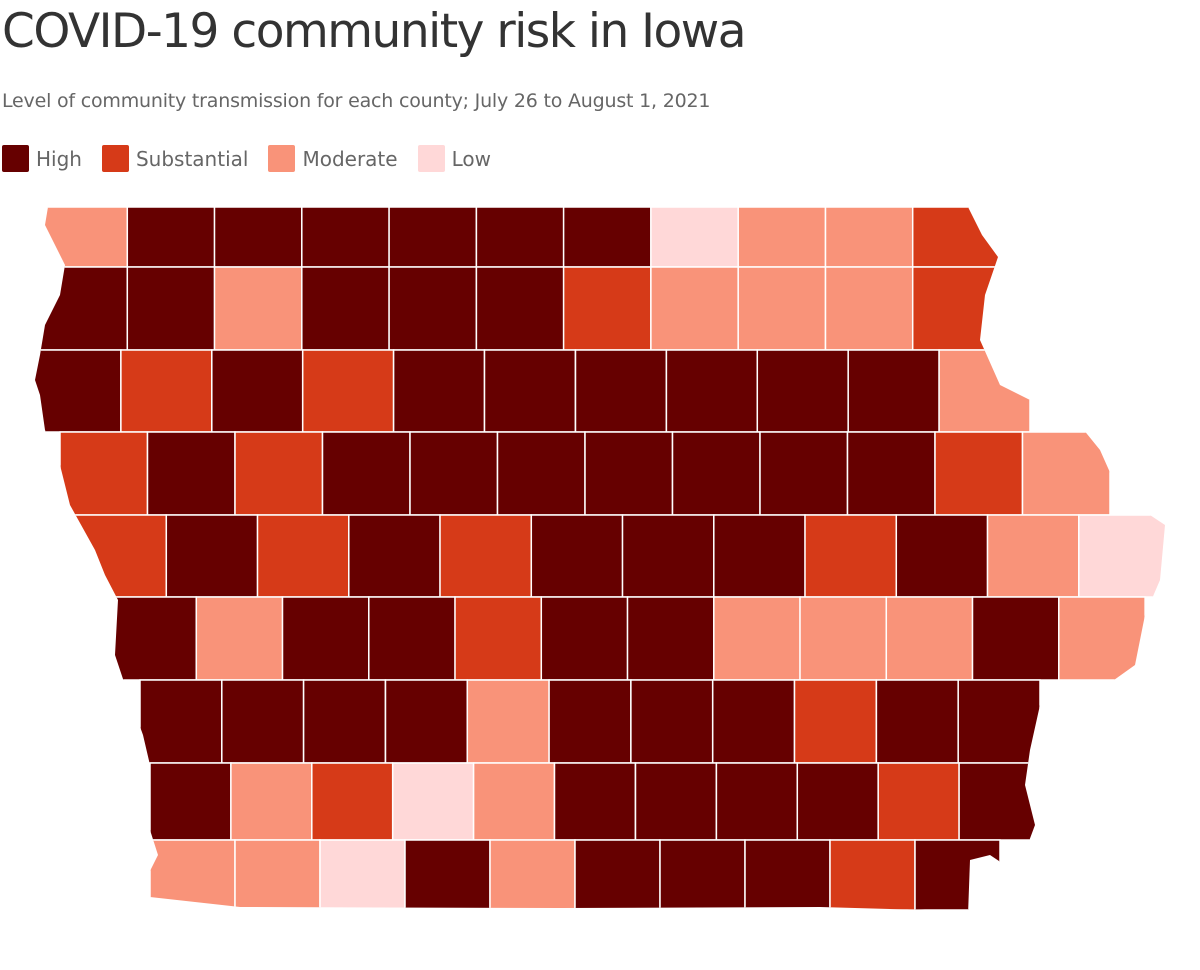 The image size is (1200, 970). Describe the element at coordinates (282, 158) in the screenshot. I see `legend-swatch-moderate` at that location.